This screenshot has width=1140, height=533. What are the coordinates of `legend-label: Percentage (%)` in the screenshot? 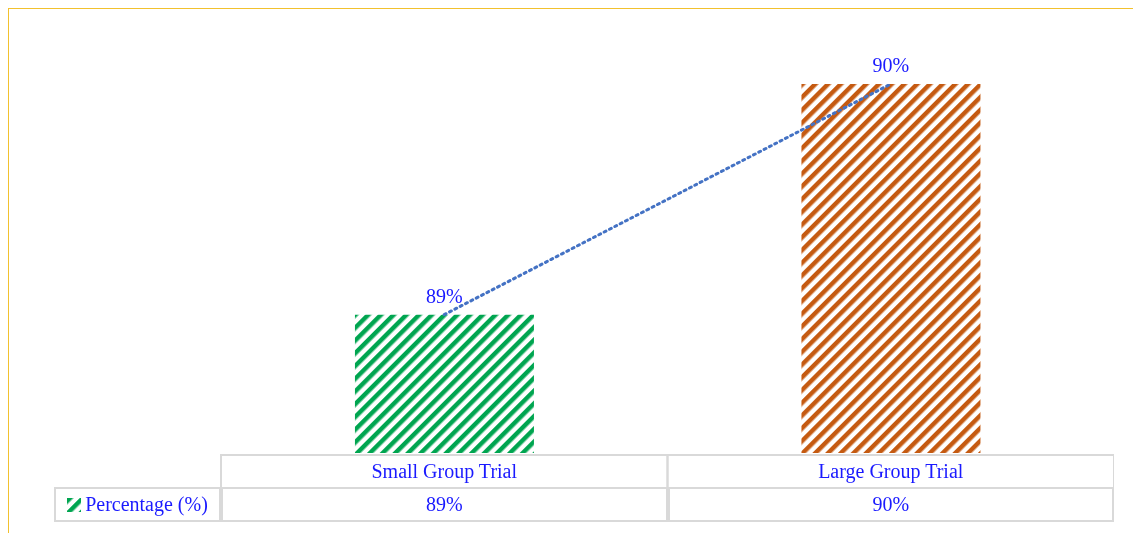 It's located at (146, 504).